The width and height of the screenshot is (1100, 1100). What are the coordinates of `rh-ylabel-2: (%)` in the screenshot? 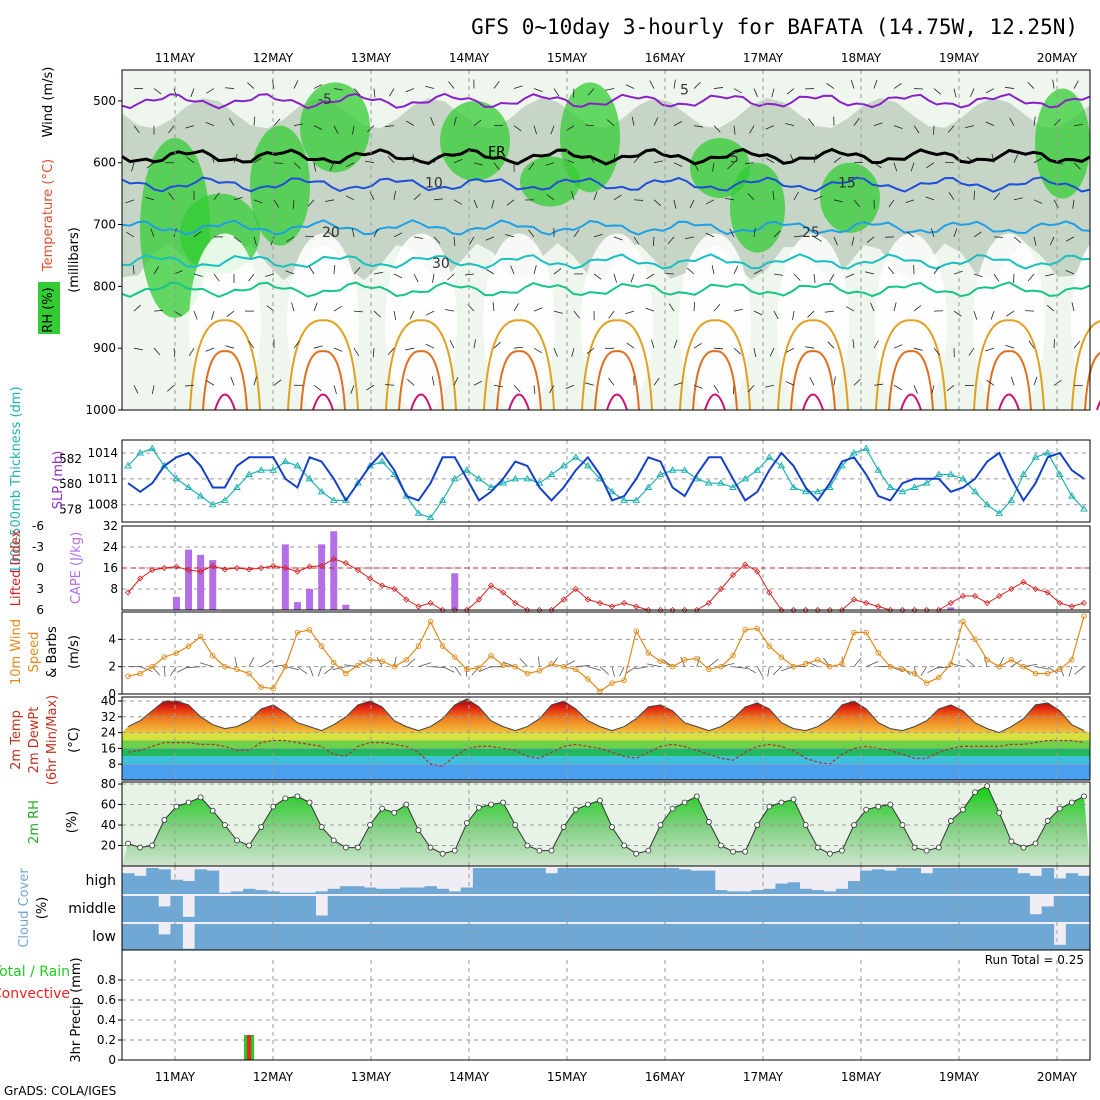 It's located at (72, 822).